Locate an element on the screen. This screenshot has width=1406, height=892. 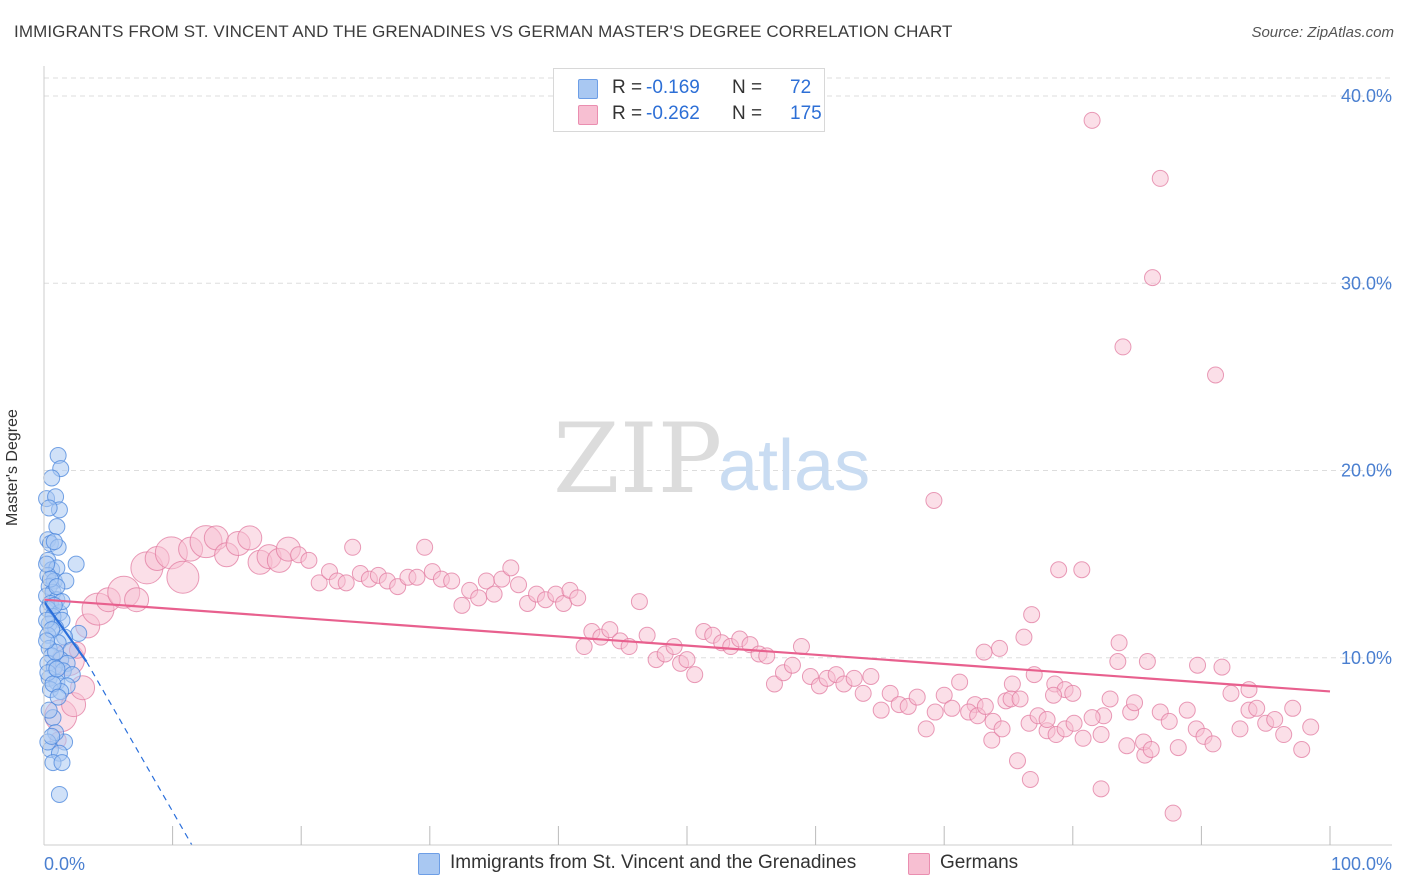
y-tick-label: 20.0% is located at coordinates (1366, 471).